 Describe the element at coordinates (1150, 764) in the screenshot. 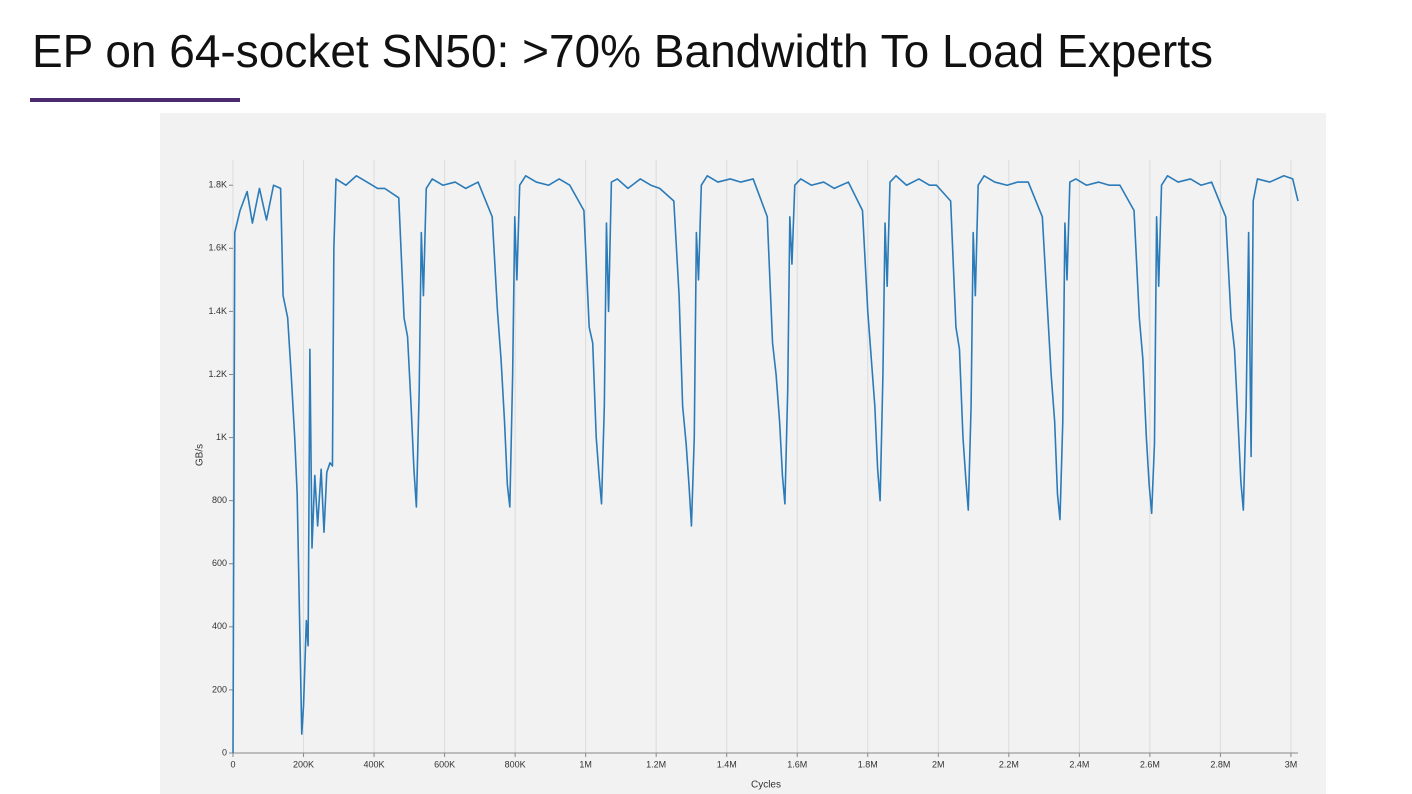

I see `x-tick-label: 2.6M` at that location.